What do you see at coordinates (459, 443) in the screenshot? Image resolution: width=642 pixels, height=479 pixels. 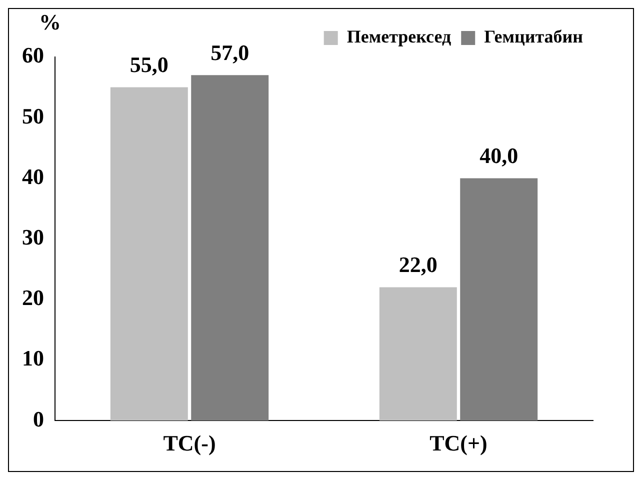 I see `x-tick-label: ТС(+)` at bounding box center [459, 443].